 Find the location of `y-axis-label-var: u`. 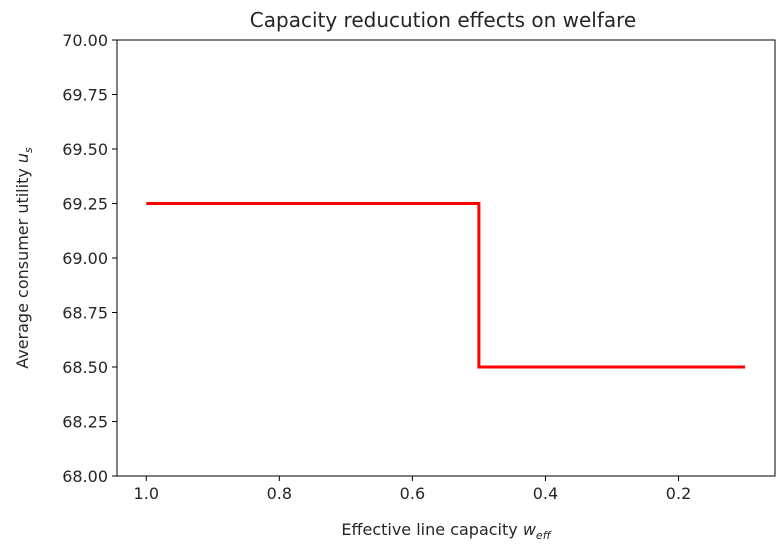

y-axis-label-var: u is located at coordinates (22, 158).